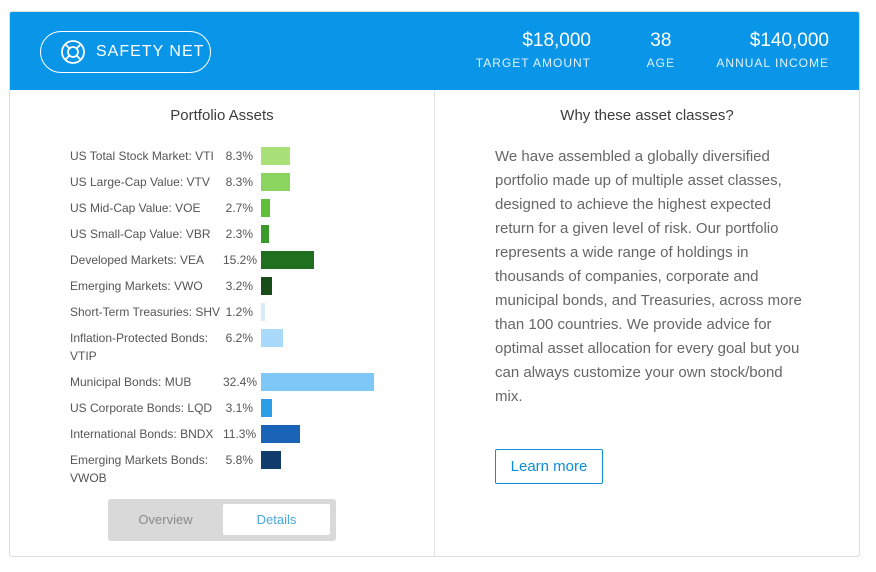 The image size is (876, 572). I want to click on annual-income-stat: $140,000 ANNUAL INCOME, so click(772, 50).